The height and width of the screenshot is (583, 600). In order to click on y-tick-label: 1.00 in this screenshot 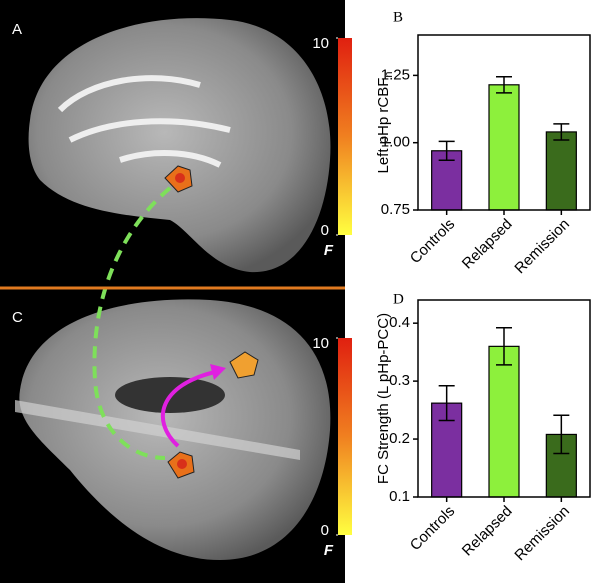, I will do `click(395, 142)`.